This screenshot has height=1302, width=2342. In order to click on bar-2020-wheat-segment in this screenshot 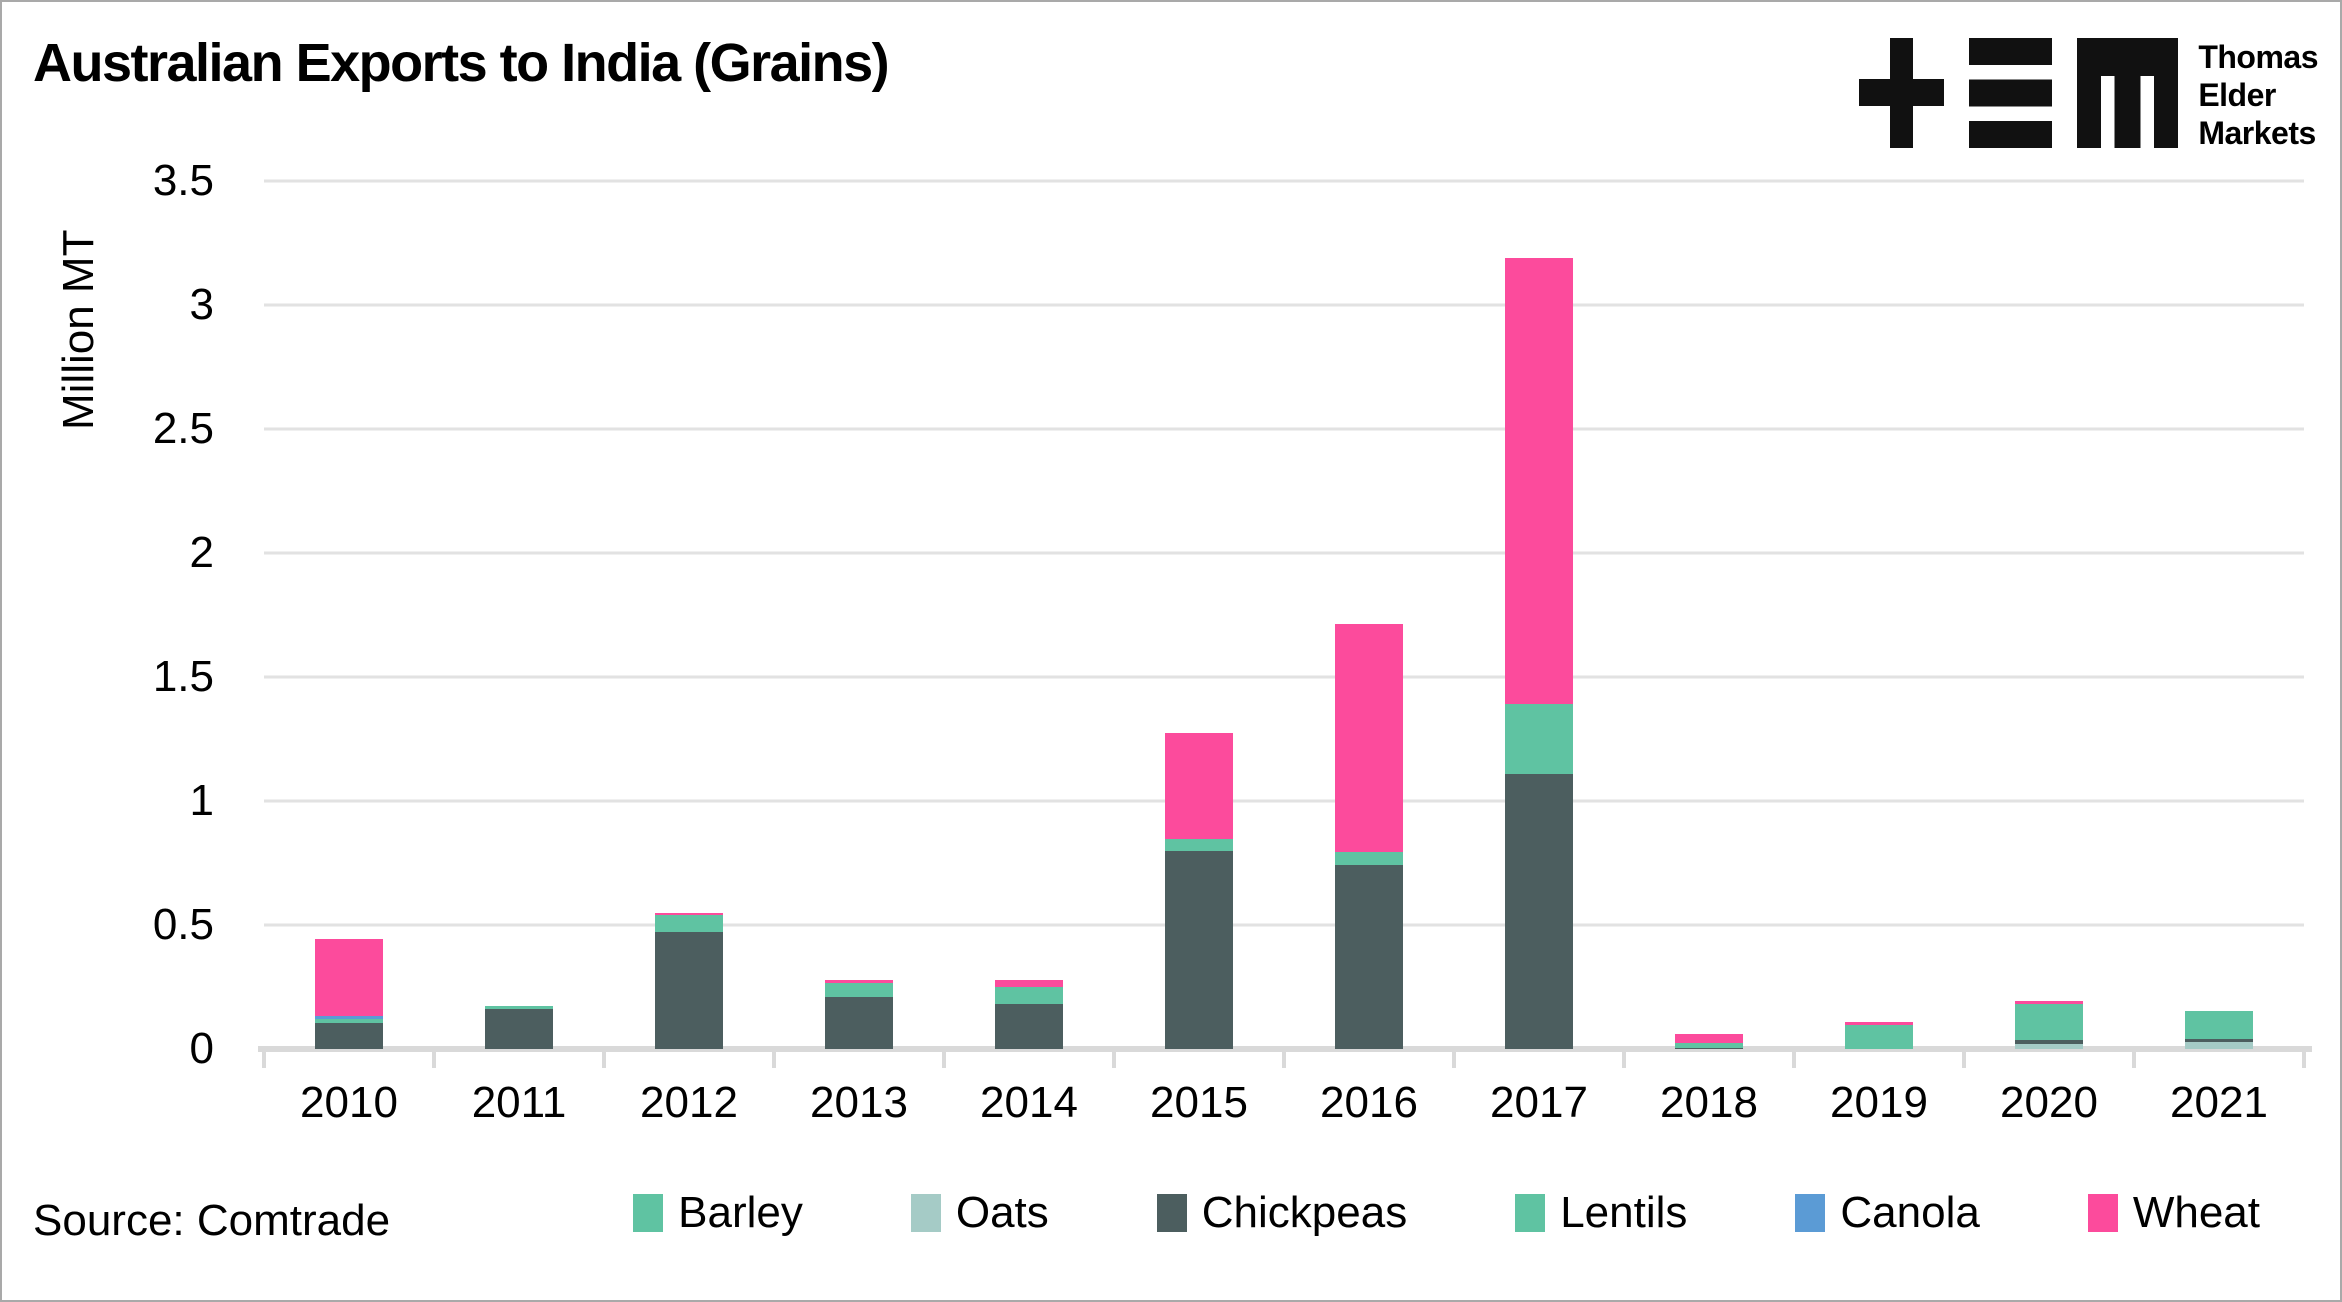, I will do `click(2049, 1003)`.